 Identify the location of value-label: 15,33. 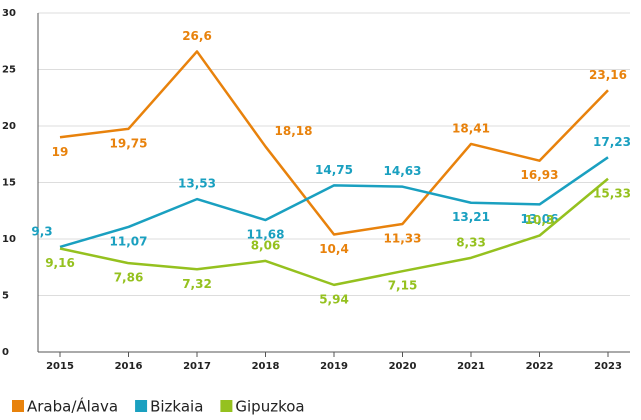
(612, 193).